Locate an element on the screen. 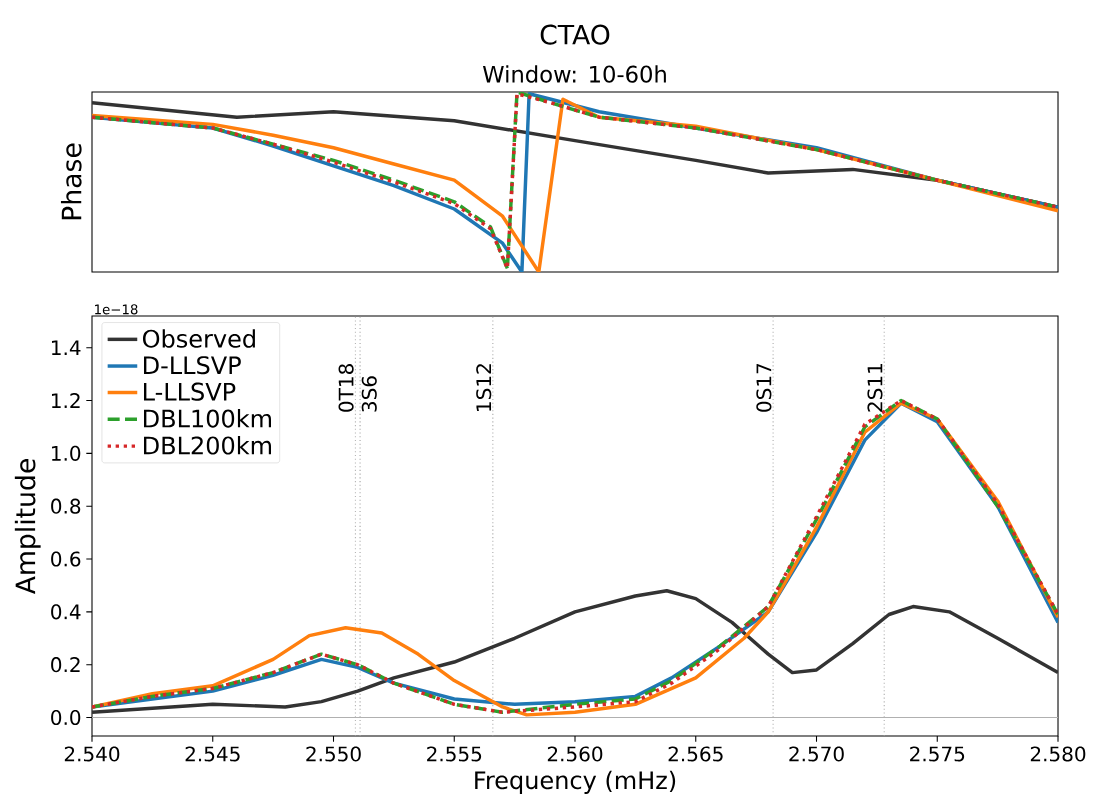 This screenshot has width=1096, height=804. x-tick-label: 2.555 is located at coordinates (454, 754).